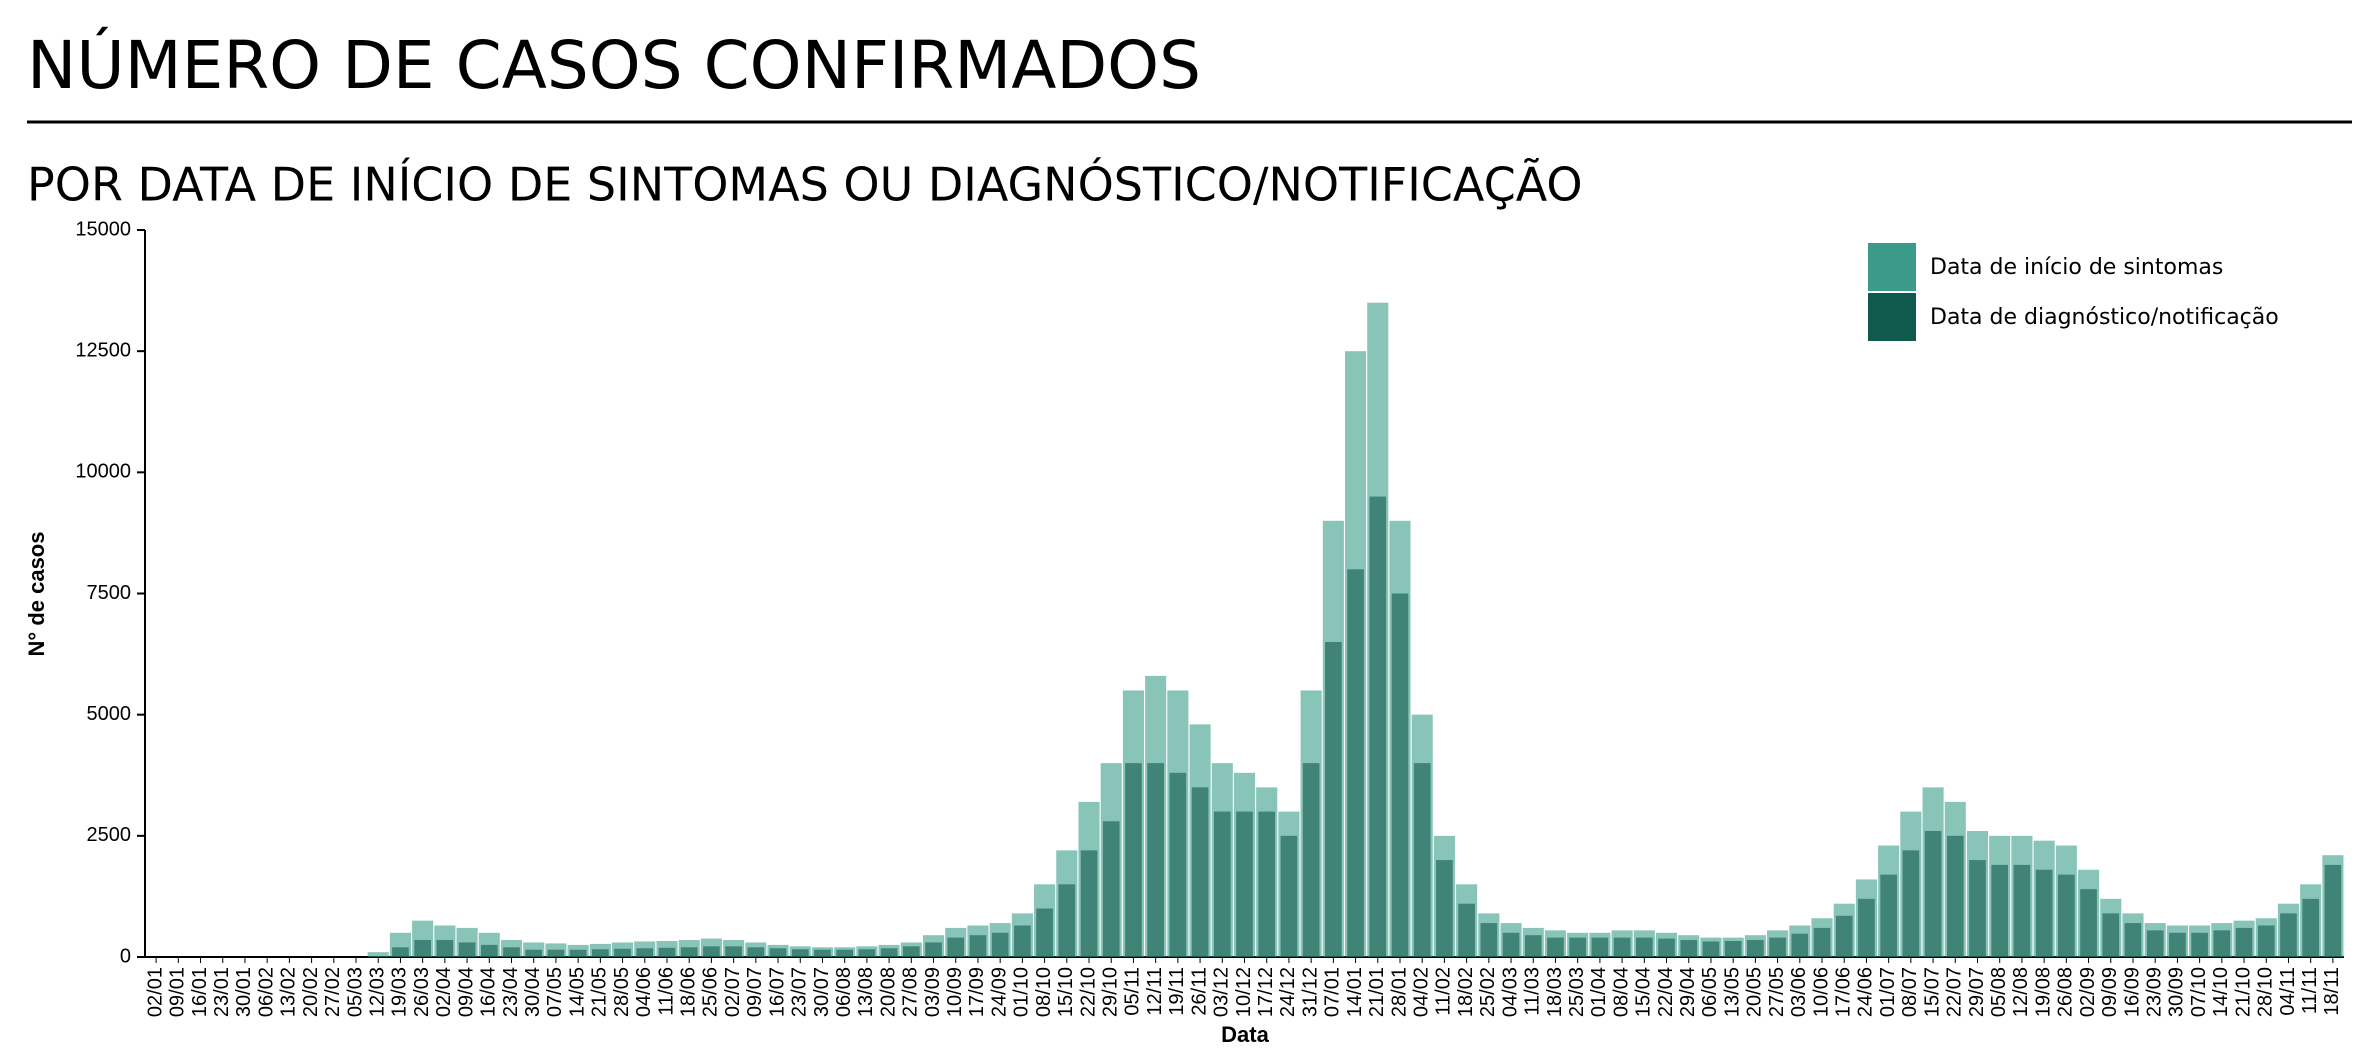 Image resolution: width=2372 pixels, height=1048 pixels. Describe the element at coordinates (1666, 992) in the screenshot. I see `x-tick-label: 22/04` at that location.